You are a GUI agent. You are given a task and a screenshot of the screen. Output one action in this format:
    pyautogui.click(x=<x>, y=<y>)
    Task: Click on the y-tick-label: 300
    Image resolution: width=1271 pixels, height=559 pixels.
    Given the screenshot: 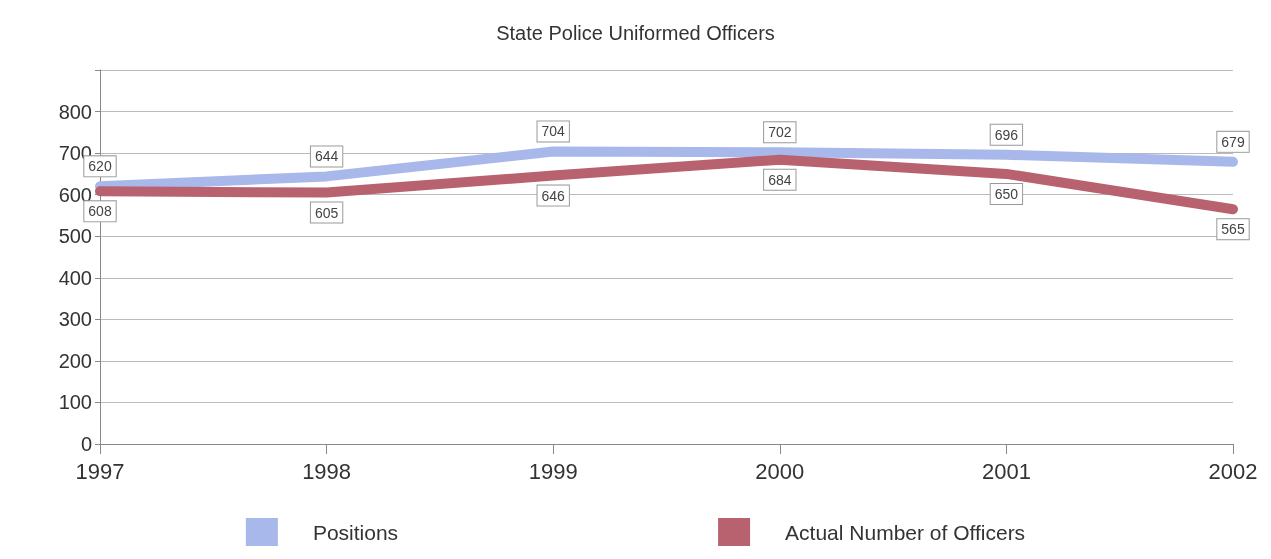 What is the action you would take?
    pyautogui.click(x=75, y=319)
    